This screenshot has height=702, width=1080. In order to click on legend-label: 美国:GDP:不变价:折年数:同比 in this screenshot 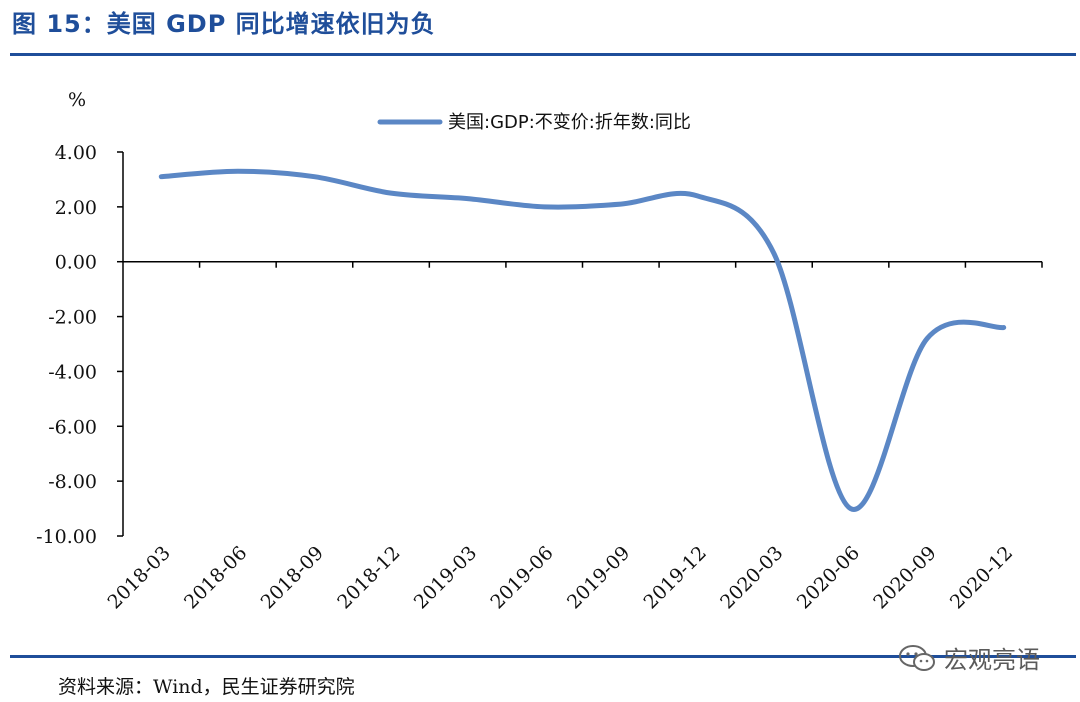, I will do `click(569, 122)`.